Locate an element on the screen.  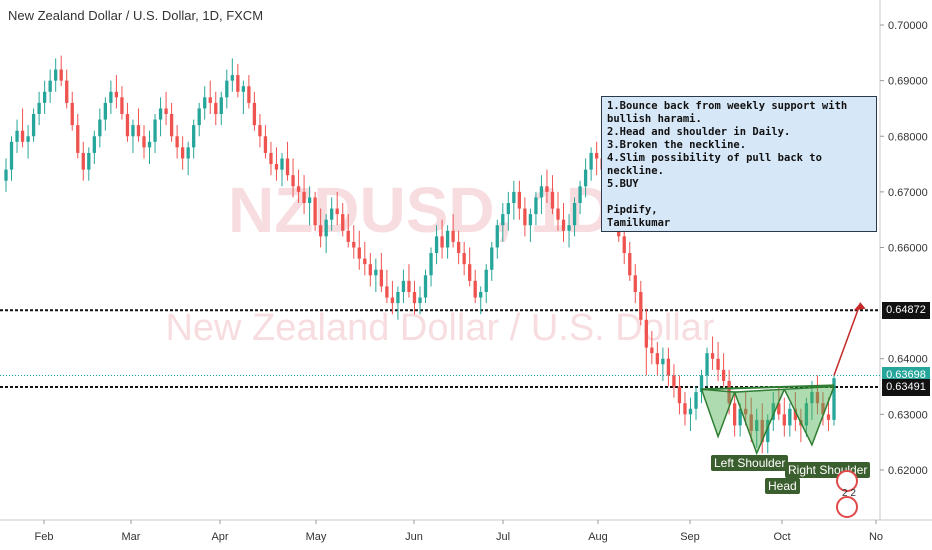
right-shoulder-label: Right Shoulder is located at coordinates (828, 470).